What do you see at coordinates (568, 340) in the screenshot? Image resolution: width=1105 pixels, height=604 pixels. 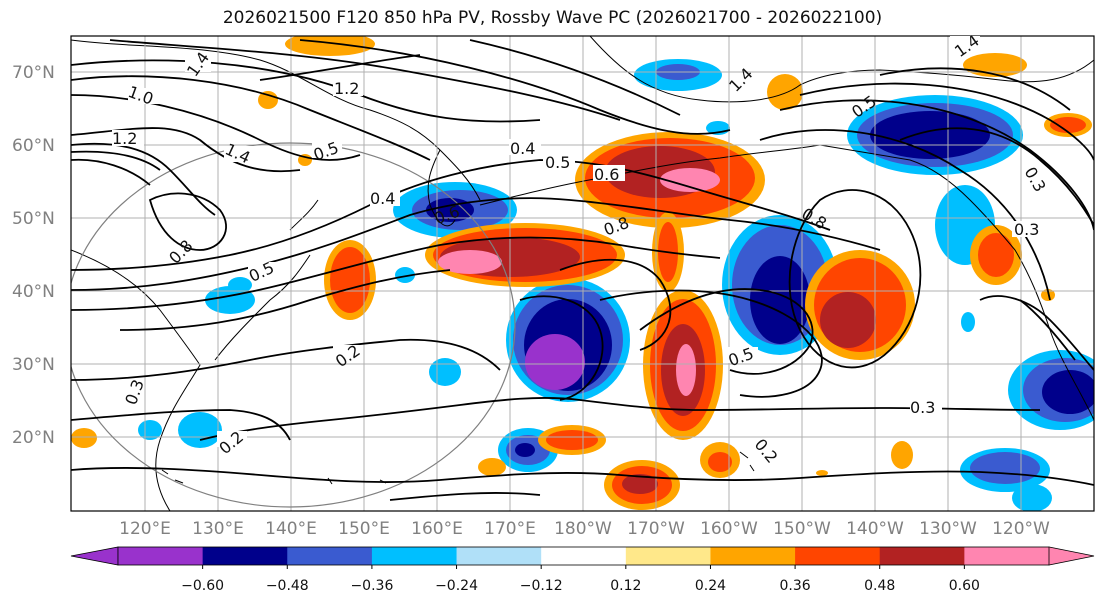 I see `negative-anomaly-central-pacific` at bounding box center [568, 340].